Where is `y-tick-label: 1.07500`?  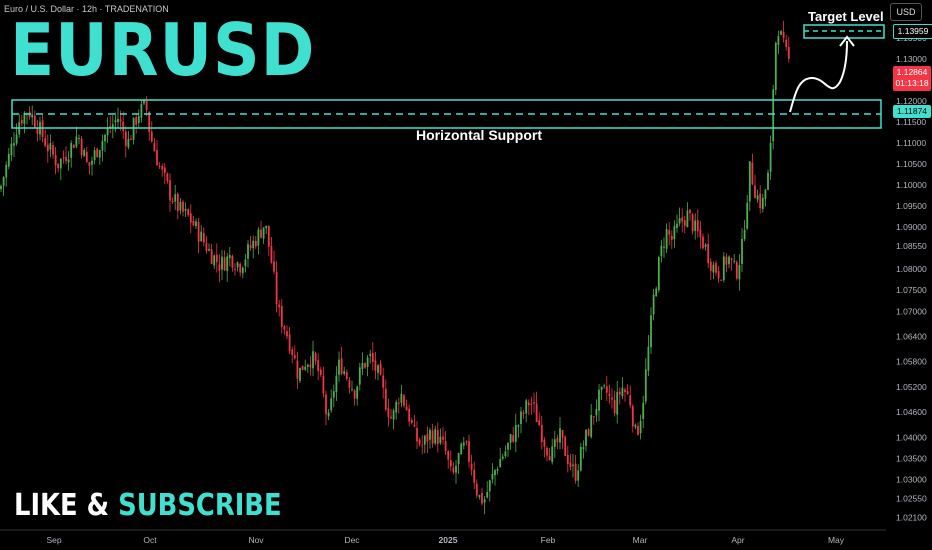
y-tick-label: 1.07500 is located at coordinates (911, 290).